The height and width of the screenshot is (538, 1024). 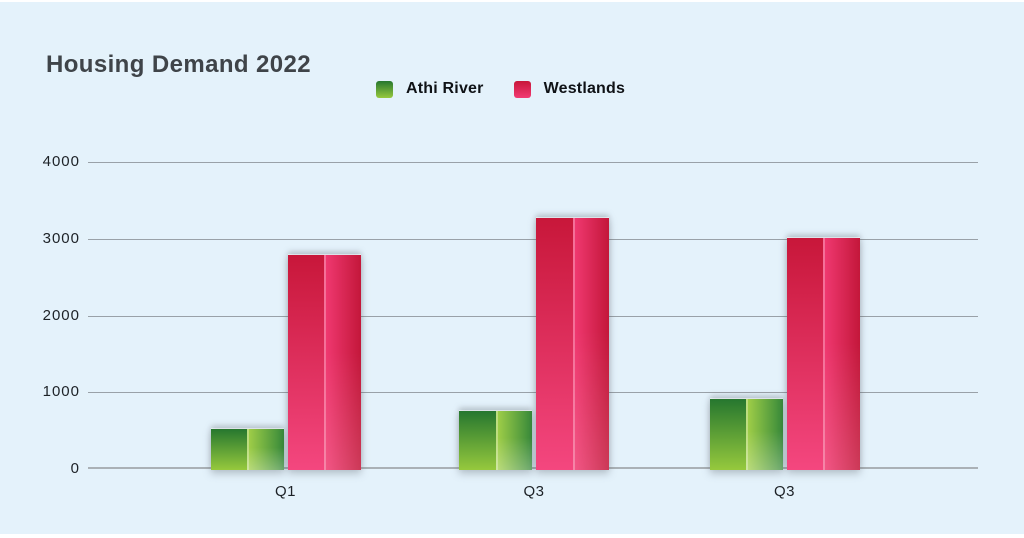 What do you see at coordinates (179, 64) in the screenshot?
I see `chart-title: Housing Demand 2022` at bounding box center [179, 64].